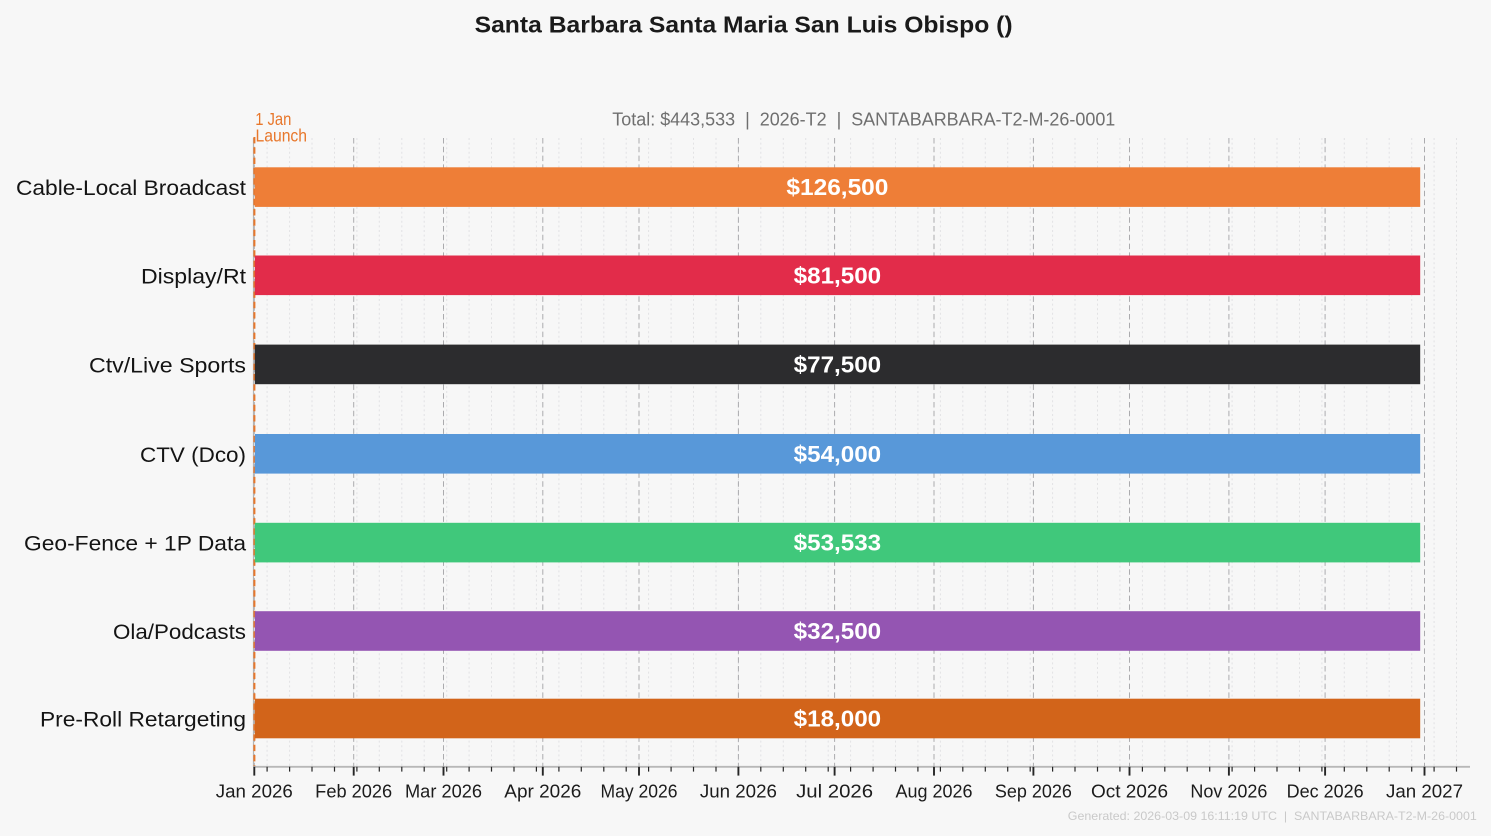 The width and height of the screenshot is (1491, 836). Describe the element at coordinates (838, 631) in the screenshot. I see `svg-text: $32,500` at that location.